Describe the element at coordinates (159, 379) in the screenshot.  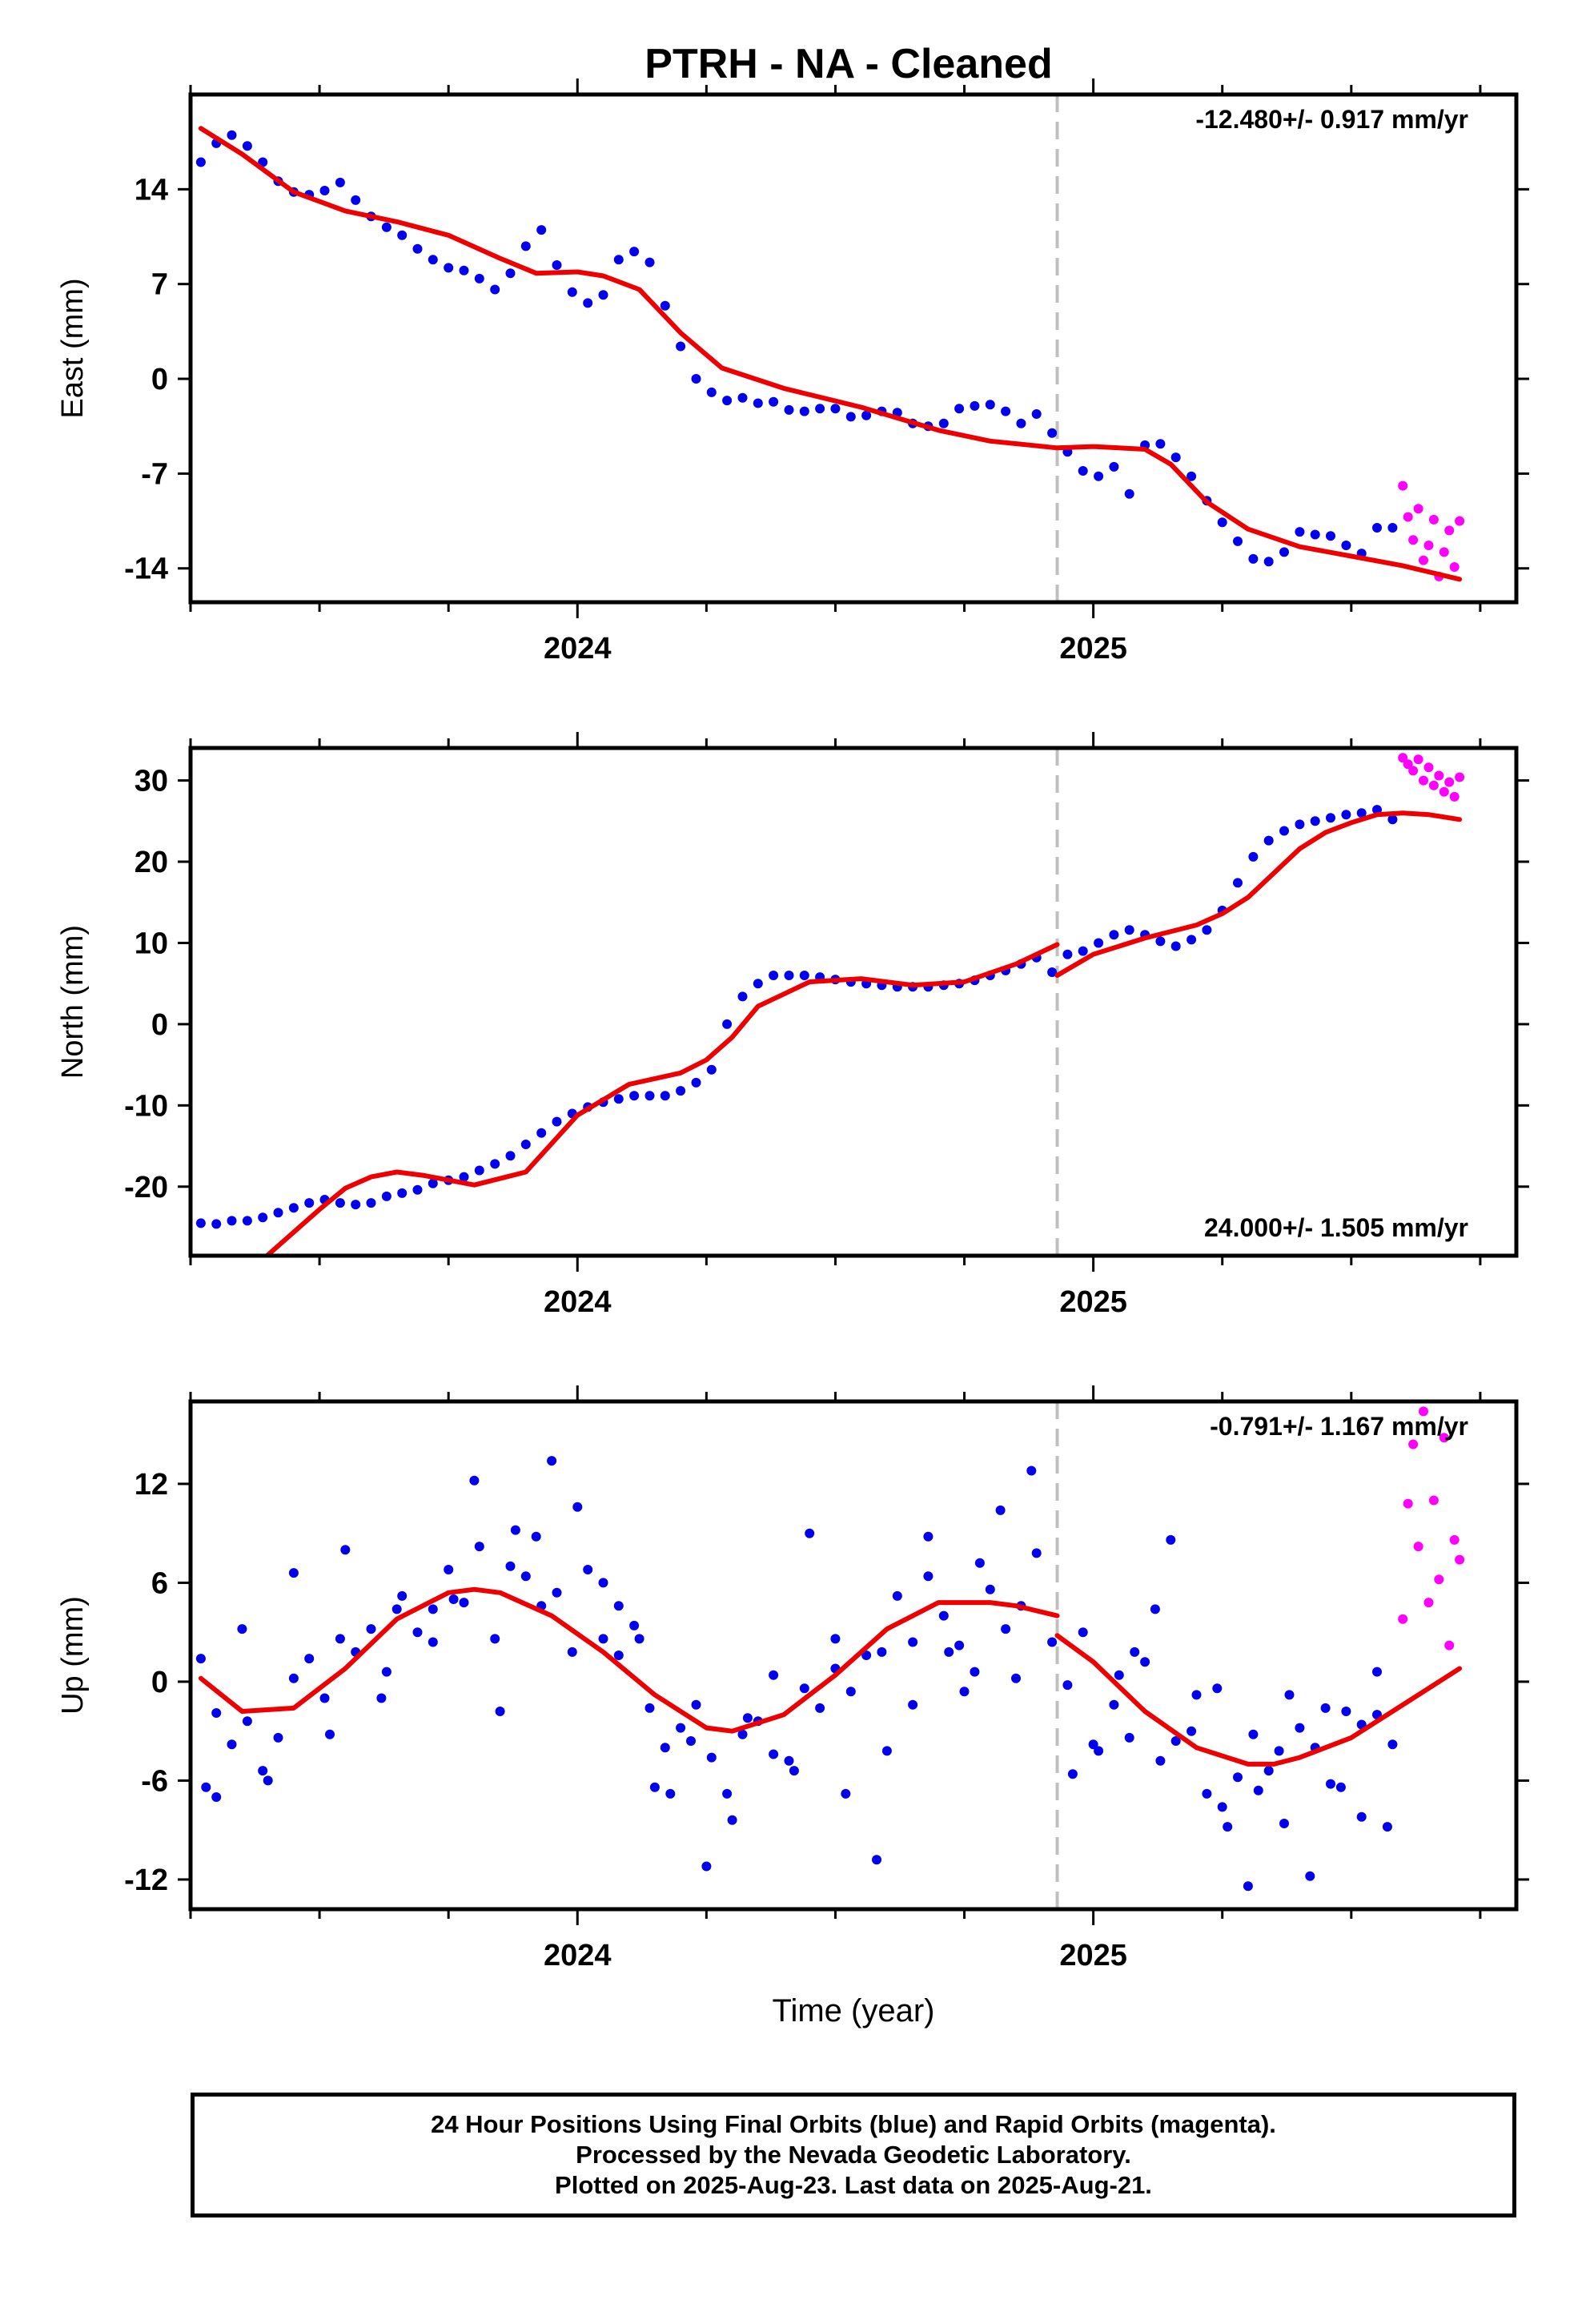
I see `east-ytick-label: 0` at that location.